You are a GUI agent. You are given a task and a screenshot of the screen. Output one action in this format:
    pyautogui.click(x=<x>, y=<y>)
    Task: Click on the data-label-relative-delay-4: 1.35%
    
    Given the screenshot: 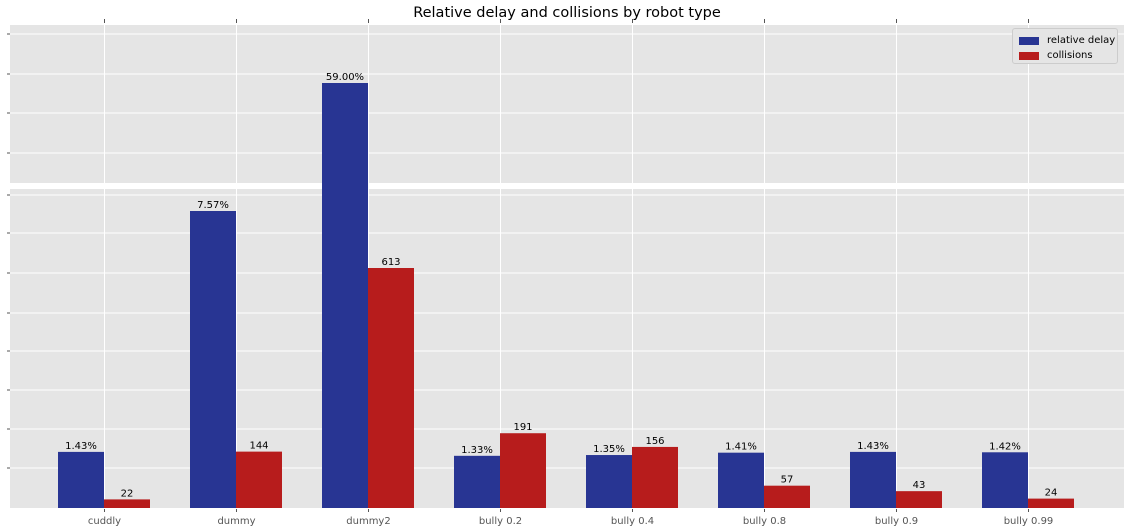 What is the action you would take?
    pyautogui.click(x=609, y=449)
    